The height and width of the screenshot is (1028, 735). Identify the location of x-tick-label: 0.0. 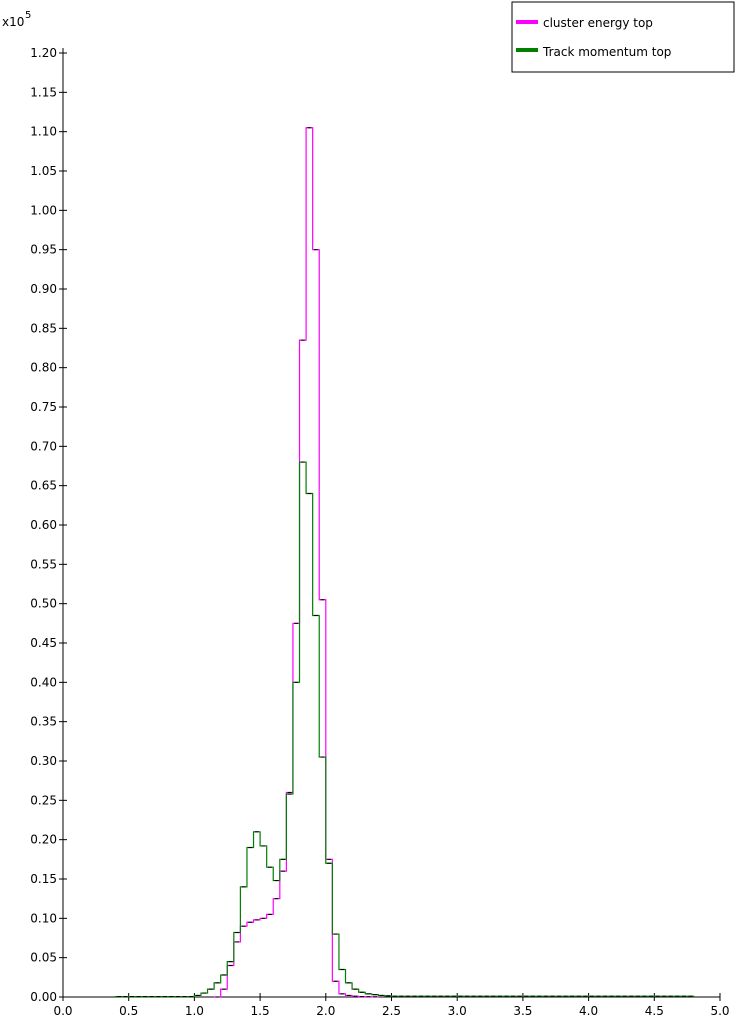
(62, 1011).